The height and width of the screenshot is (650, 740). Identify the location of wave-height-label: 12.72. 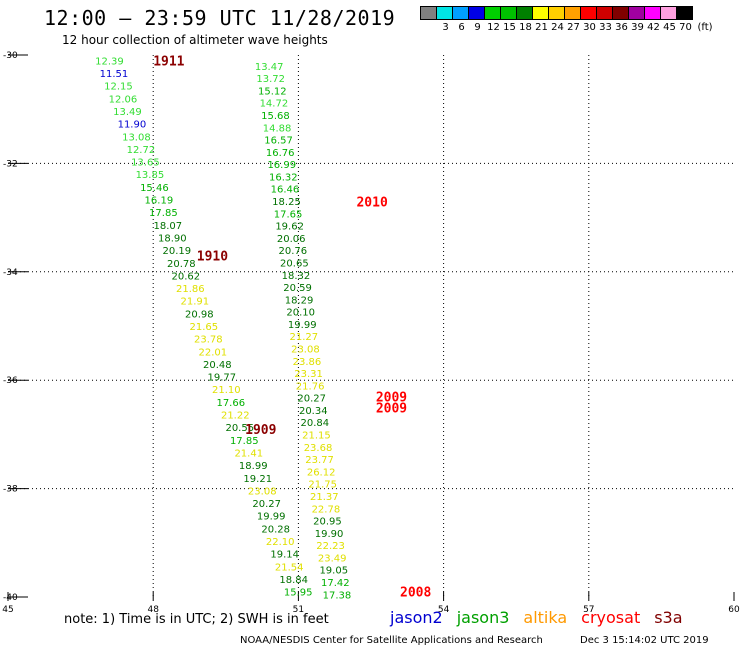
(141, 150).